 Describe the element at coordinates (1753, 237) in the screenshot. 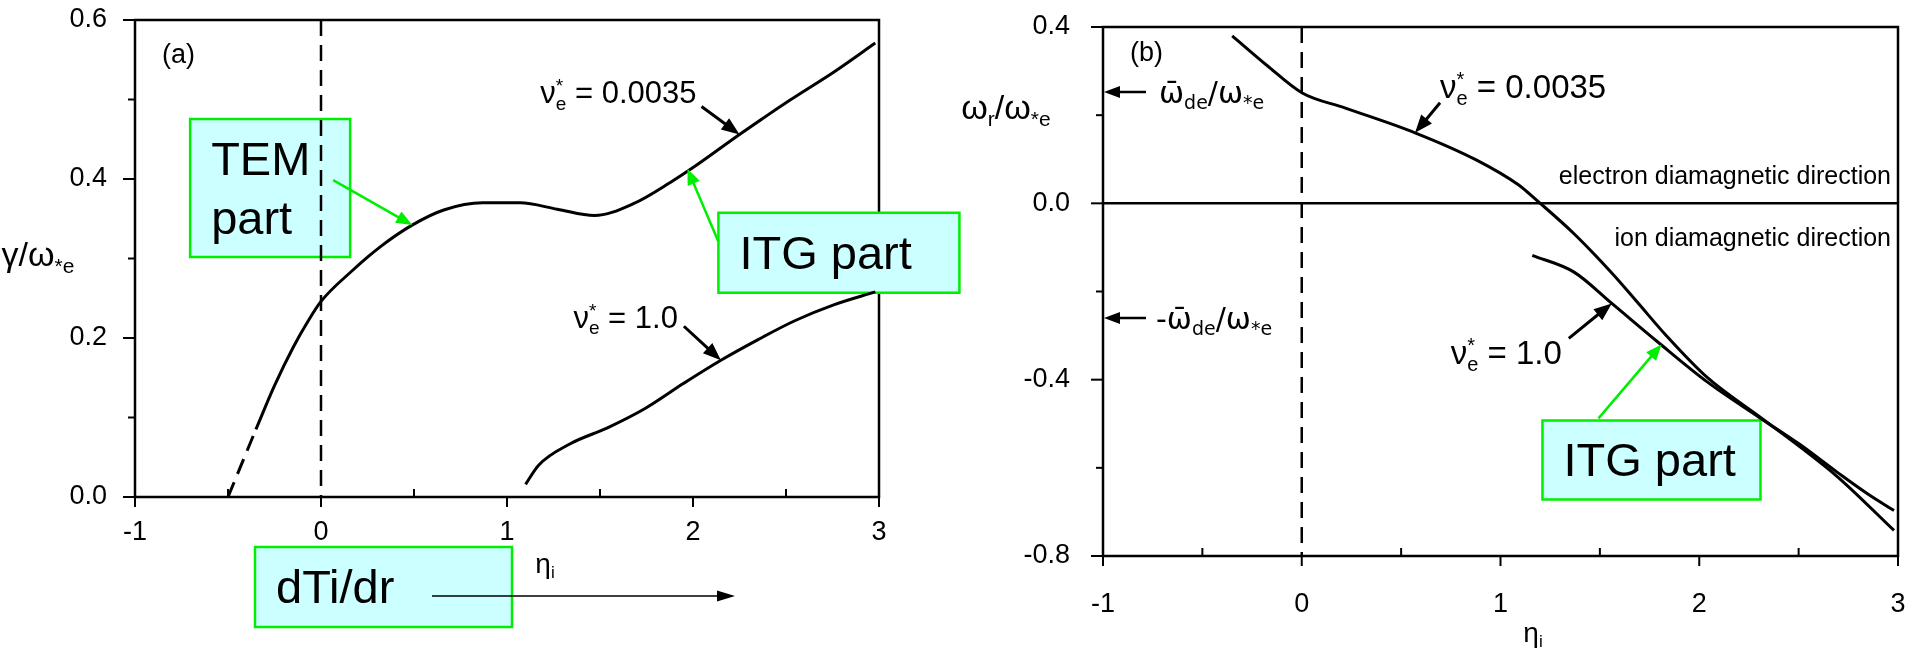

I see `annotation: ion diamagnetic direction` at that location.